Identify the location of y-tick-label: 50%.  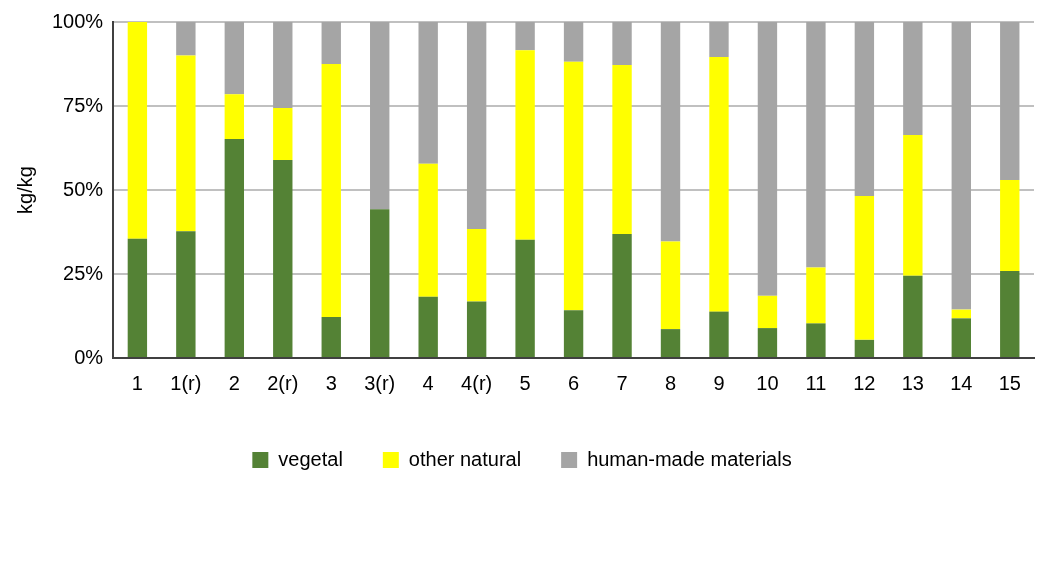
(83, 188).